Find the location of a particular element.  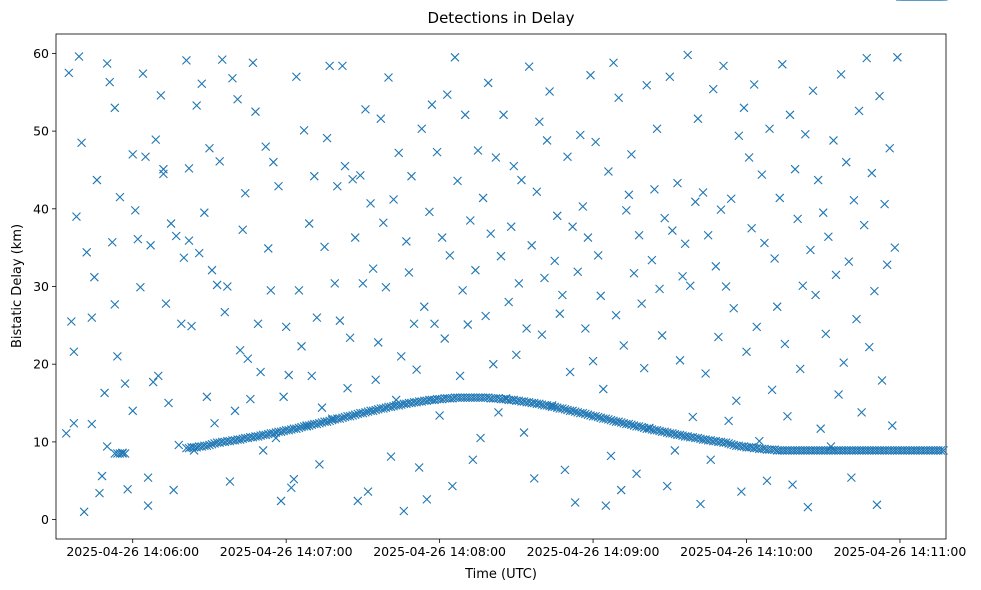

y-tick-label: 30 is located at coordinates (41, 286).